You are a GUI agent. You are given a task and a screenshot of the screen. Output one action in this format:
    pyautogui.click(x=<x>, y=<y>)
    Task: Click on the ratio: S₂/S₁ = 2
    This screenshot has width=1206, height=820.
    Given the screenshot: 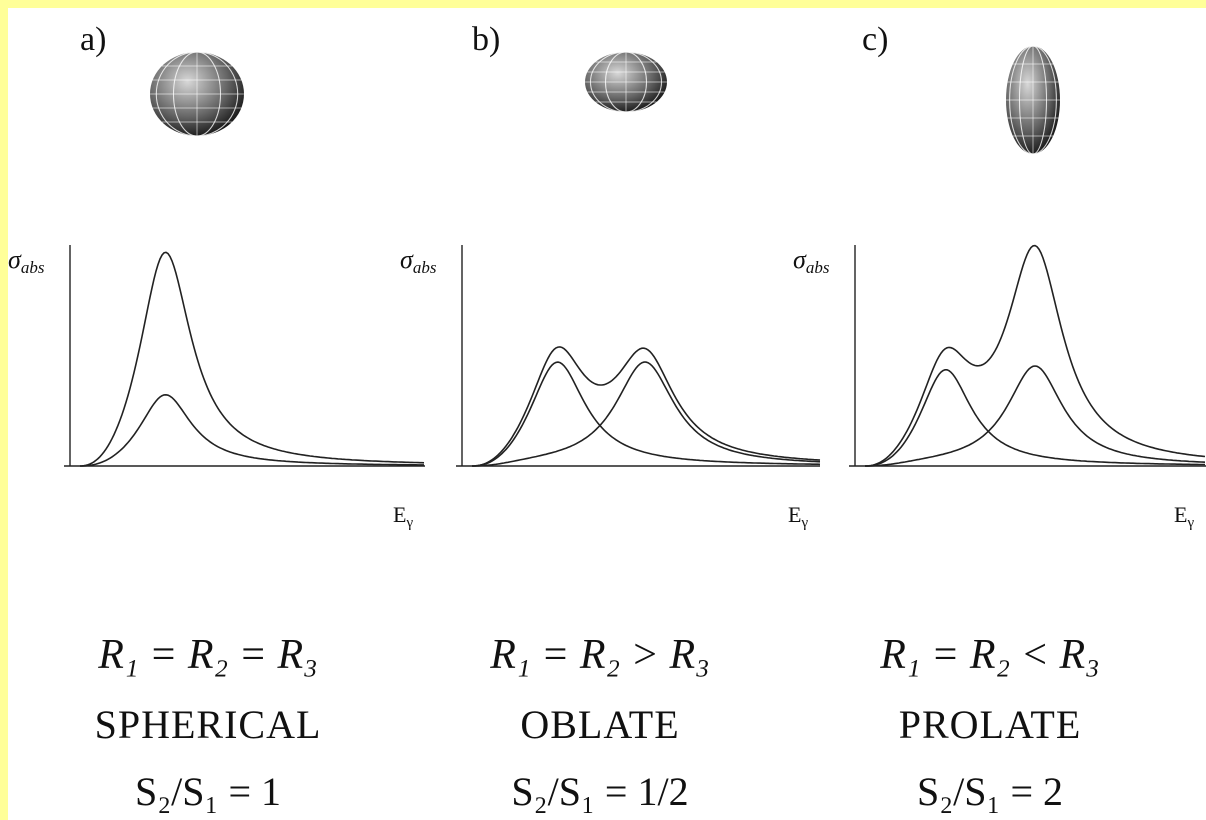 What is the action you would take?
    pyautogui.click(x=990, y=791)
    